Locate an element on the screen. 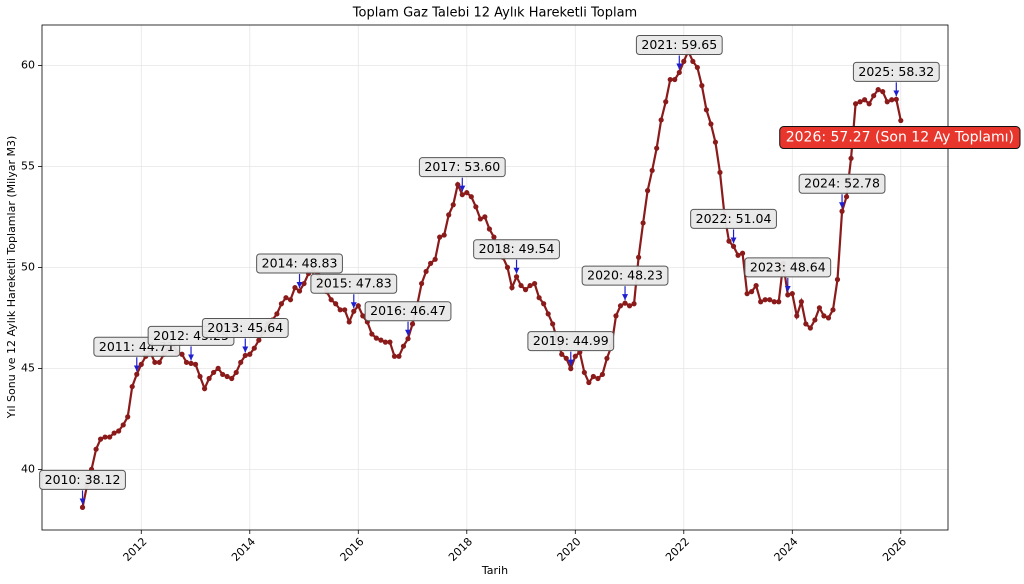 The height and width of the screenshot is (584, 1024). annotation-text: 2017: 53.60 is located at coordinates (462, 166).